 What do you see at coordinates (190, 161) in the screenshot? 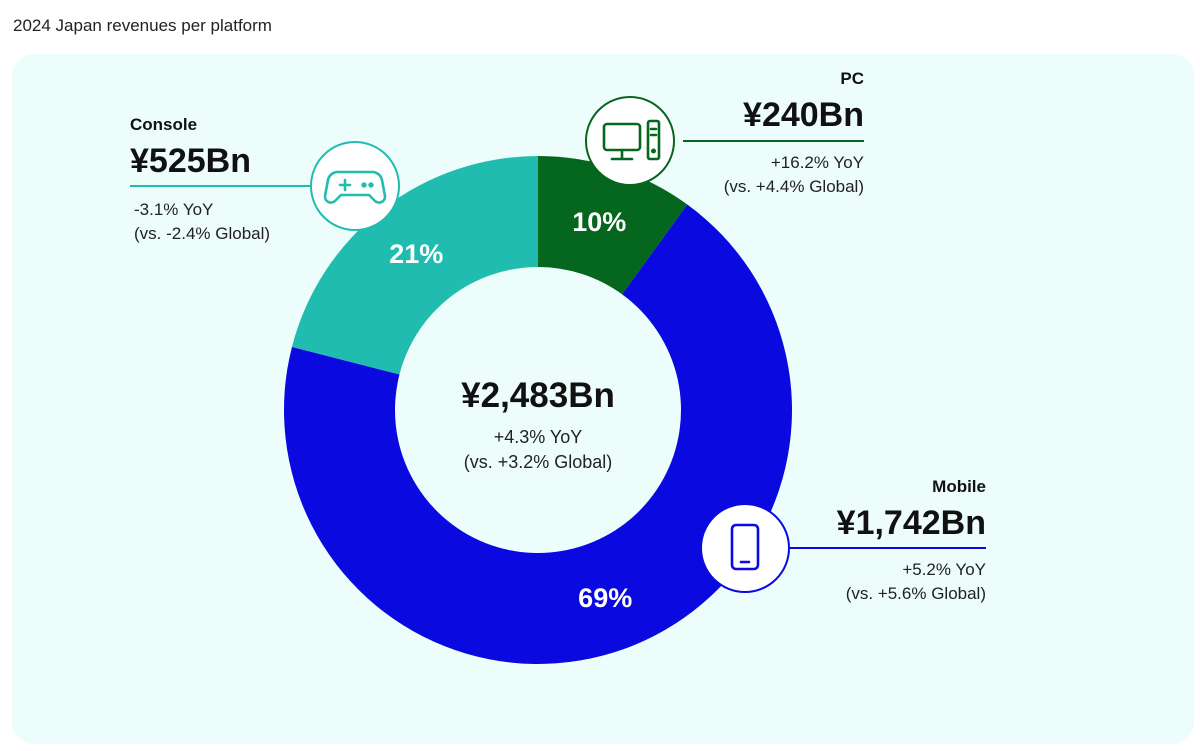
I see `console-value: ¥525Bn` at bounding box center [190, 161].